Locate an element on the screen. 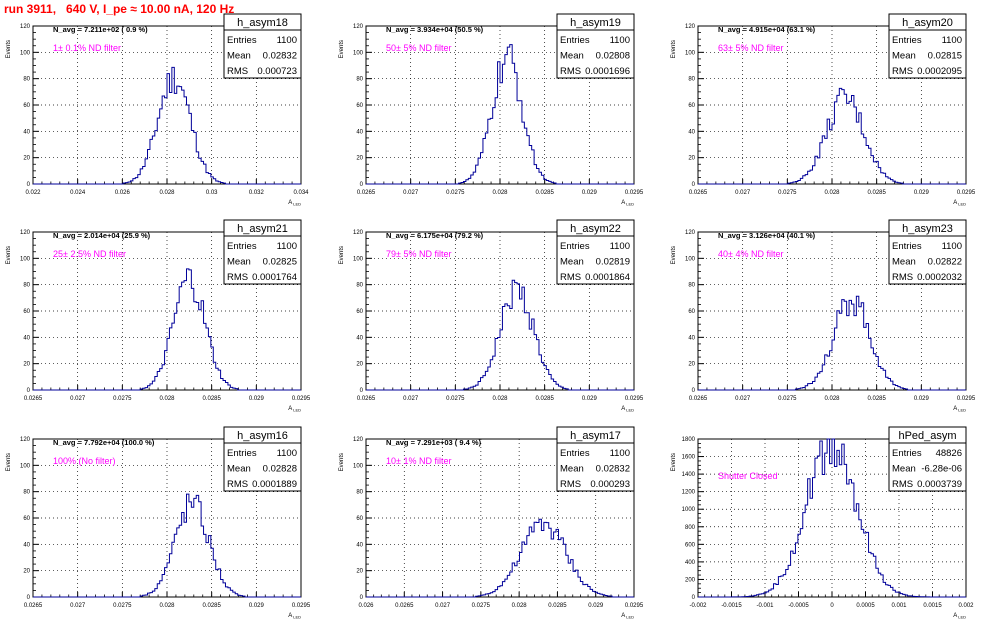  histogram-name: h_asym23 is located at coordinates (927, 229).